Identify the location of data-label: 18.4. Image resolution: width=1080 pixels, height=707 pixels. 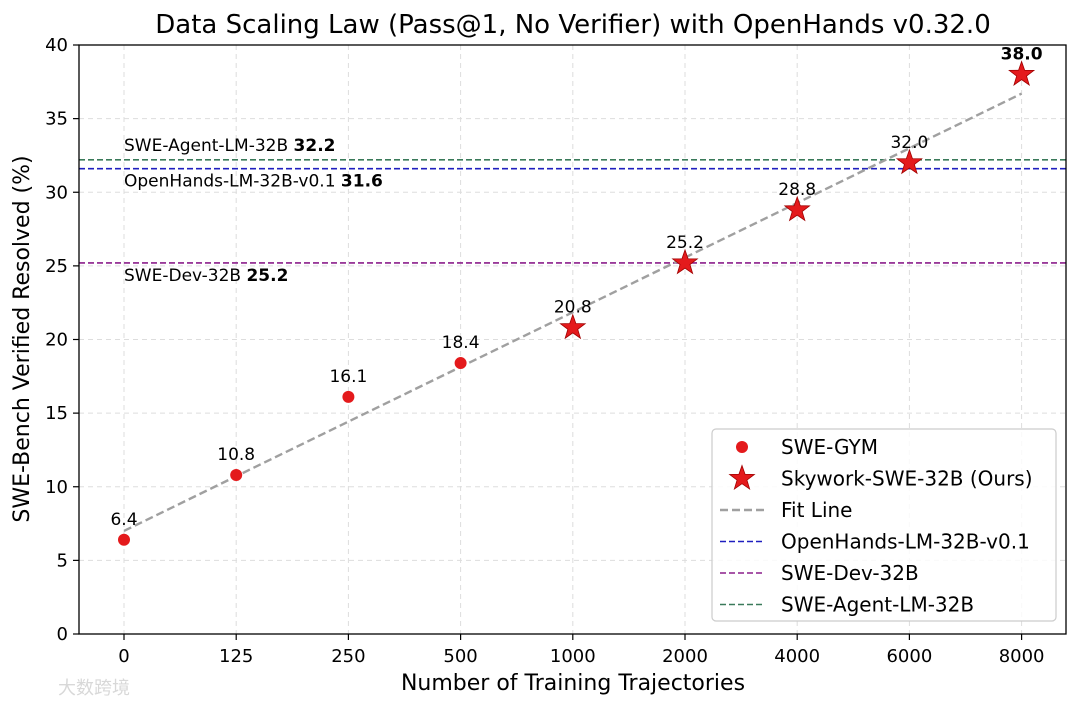
(461, 343).